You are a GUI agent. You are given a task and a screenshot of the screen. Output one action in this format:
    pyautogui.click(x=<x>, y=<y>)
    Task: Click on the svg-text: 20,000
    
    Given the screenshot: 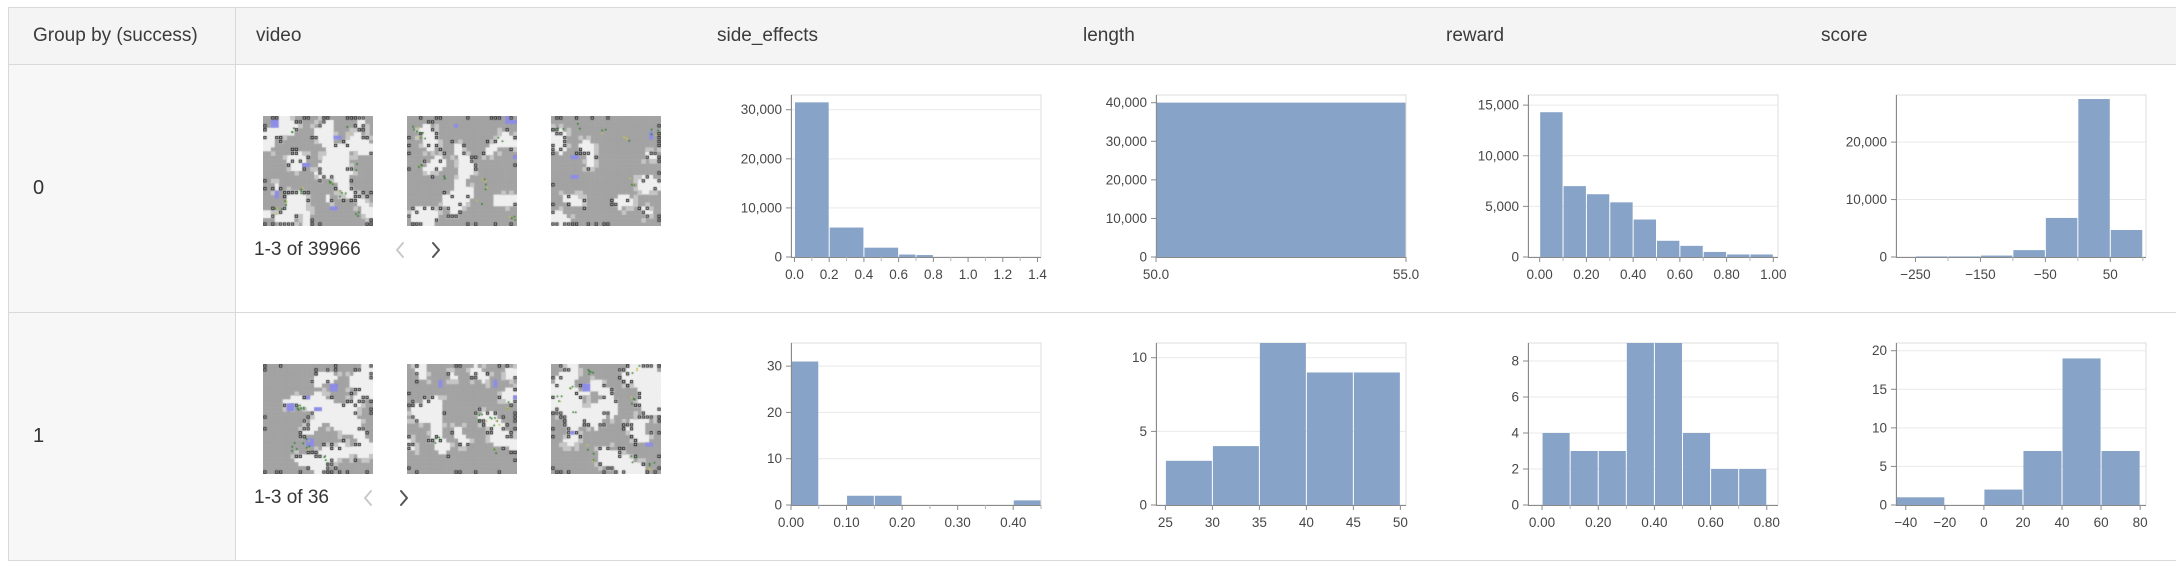 What is the action you would take?
    pyautogui.click(x=1126, y=179)
    